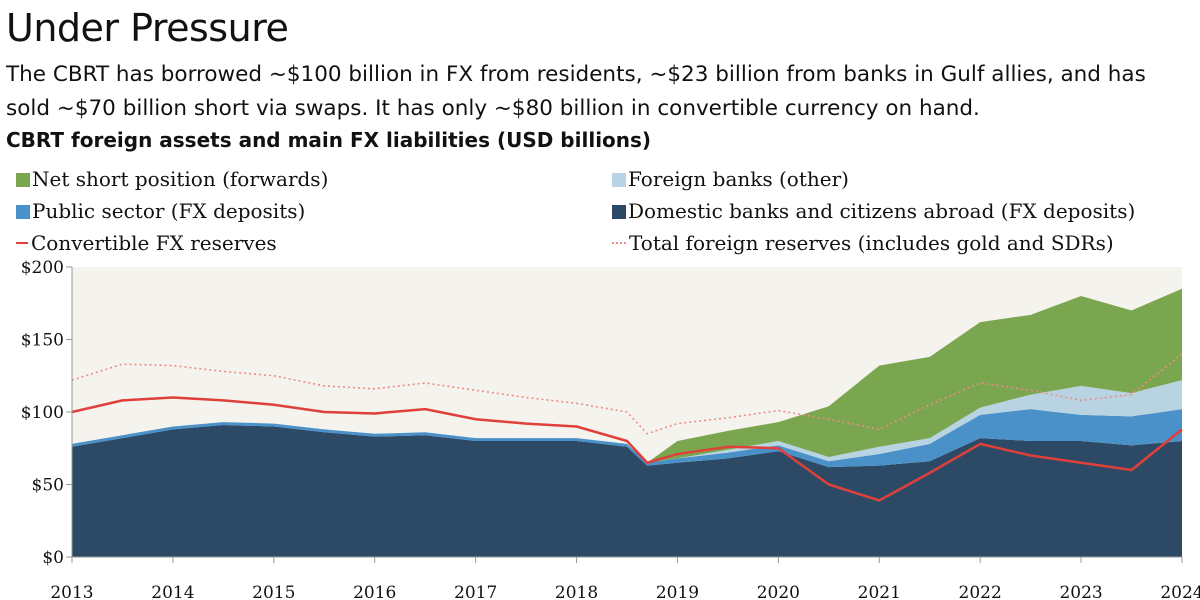 The width and height of the screenshot is (1200, 600). I want to click on y-tick-label: $0, so click(53, 558).